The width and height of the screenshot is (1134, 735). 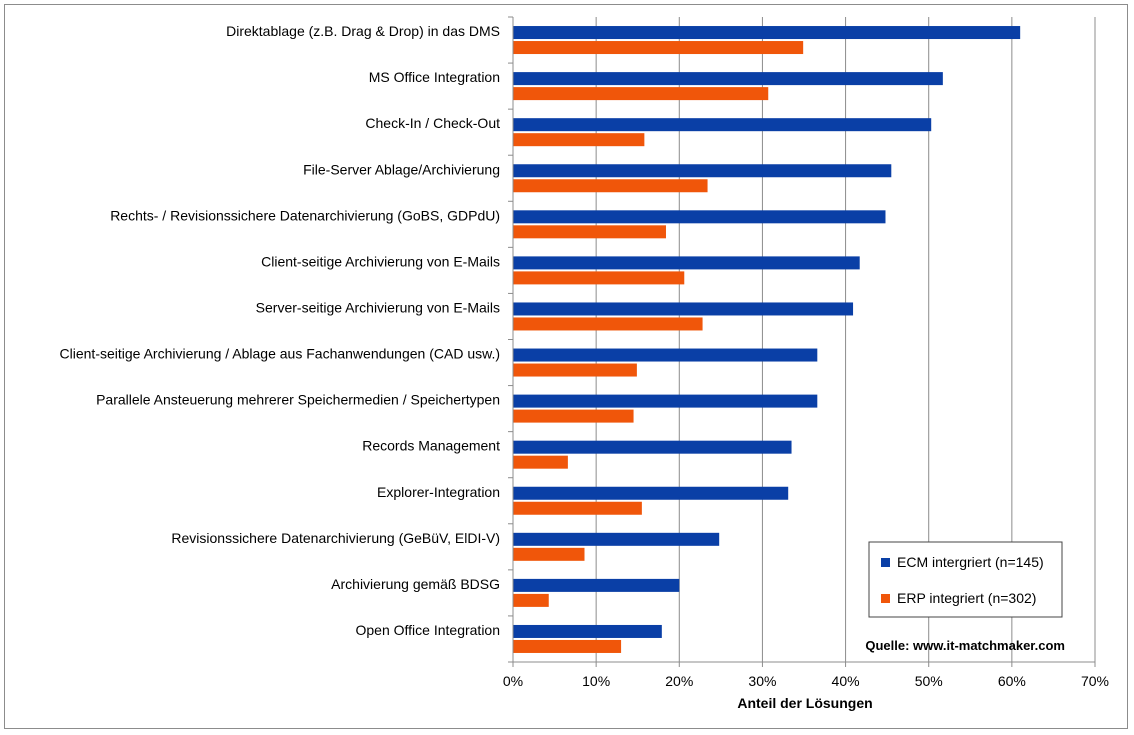 What do you see at coordinates (846, 681) in the screenshot?
I see `x-tick-label: 40%` at bounding box center [846, 681].